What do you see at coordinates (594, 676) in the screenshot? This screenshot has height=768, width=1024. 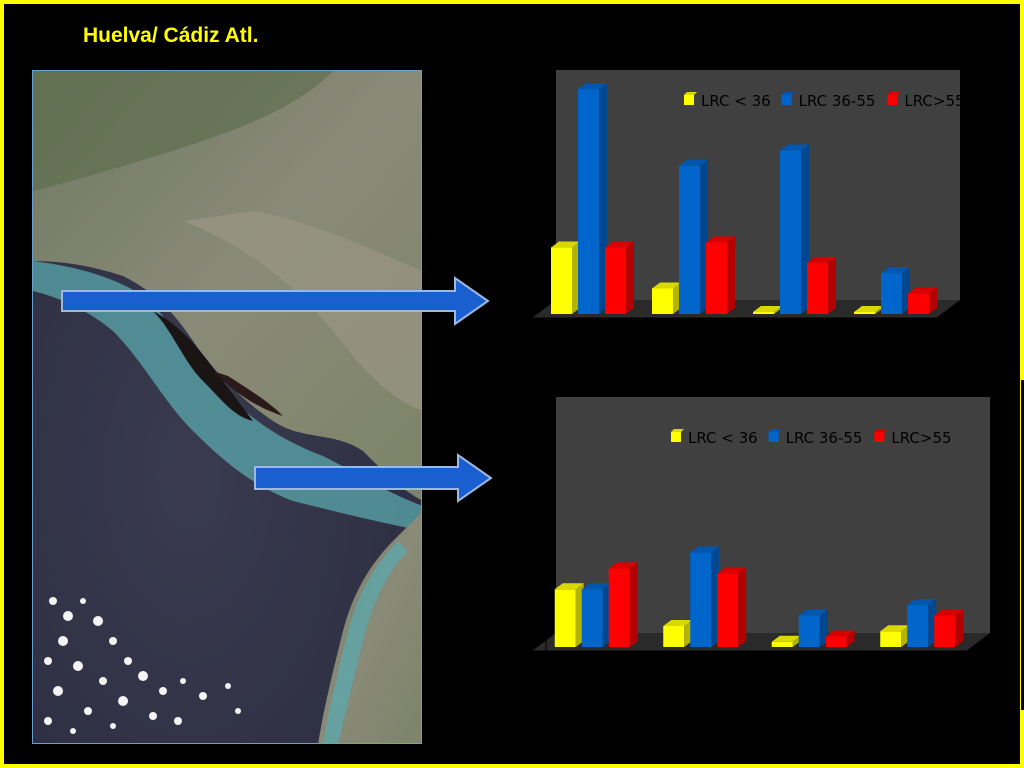 I see `x-category-label: Primavera` at bounding box center [594, 676].